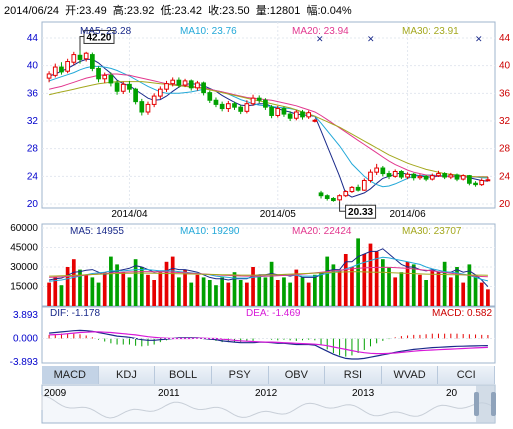 The width and height of the screenshot is (513, 429). Describe the element at coordinates (240, 375) in the screenshot. I see `tab-psy: PSY` at that location.